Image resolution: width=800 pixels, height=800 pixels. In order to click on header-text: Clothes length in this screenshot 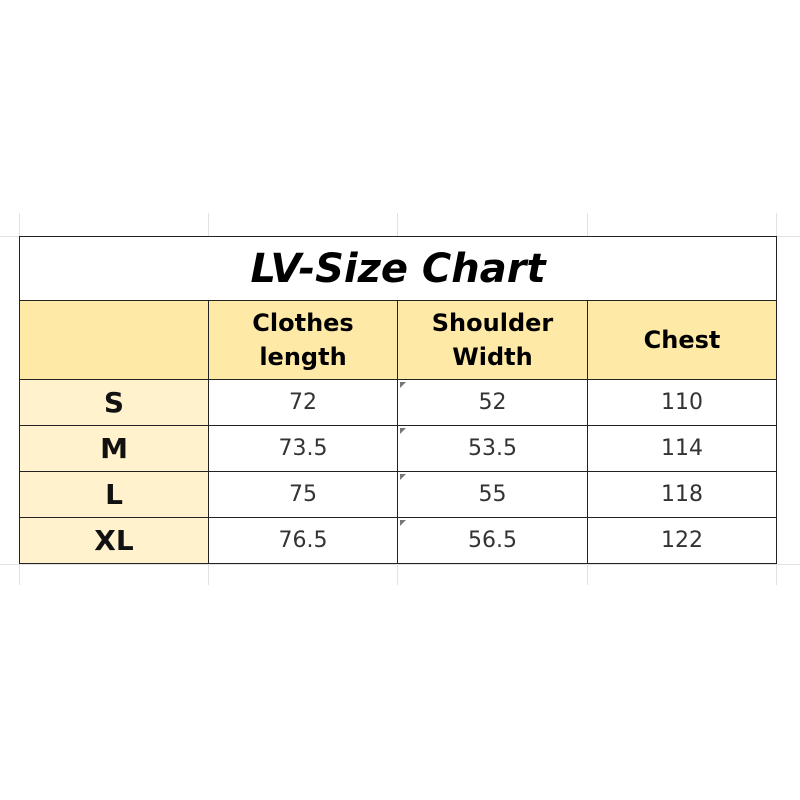, I will do `click(303, 340)`.